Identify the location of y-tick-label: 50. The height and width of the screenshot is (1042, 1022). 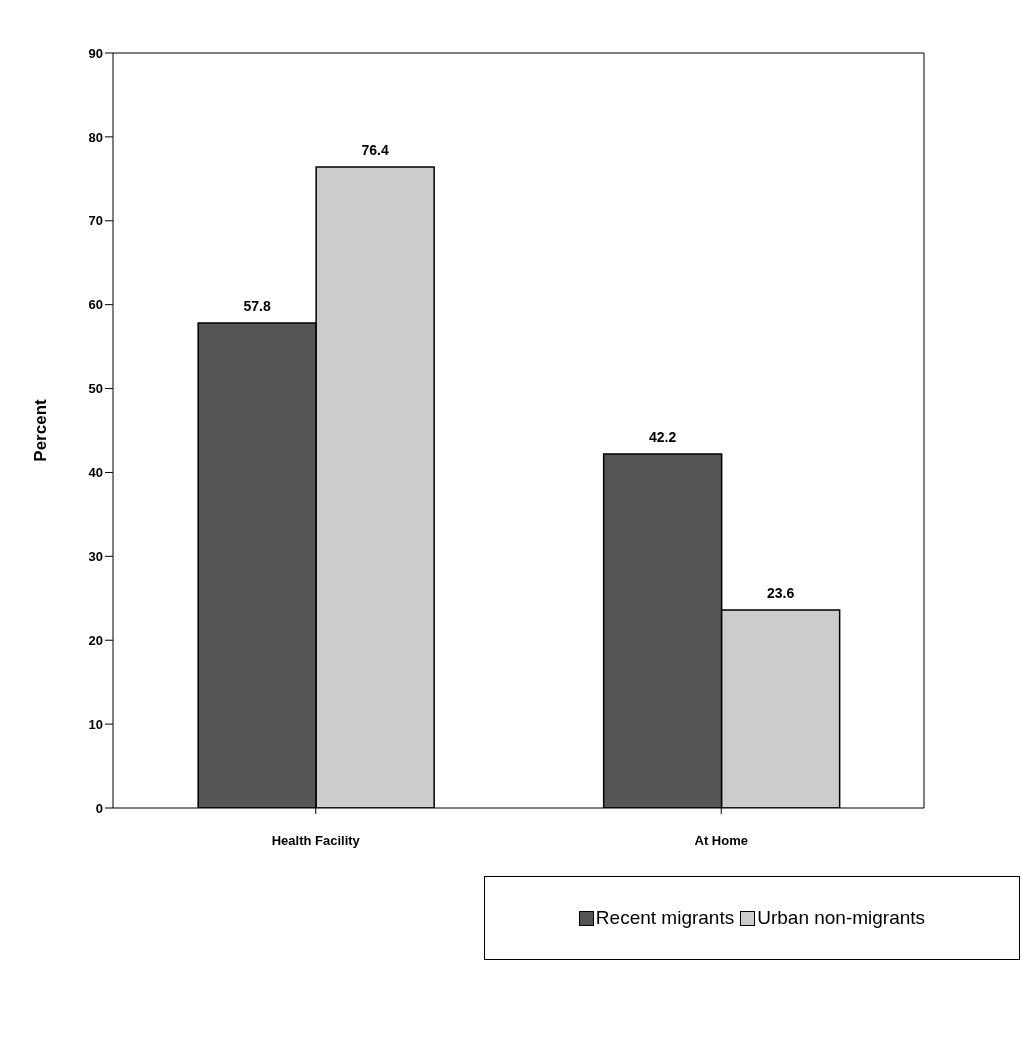
(95, 389).